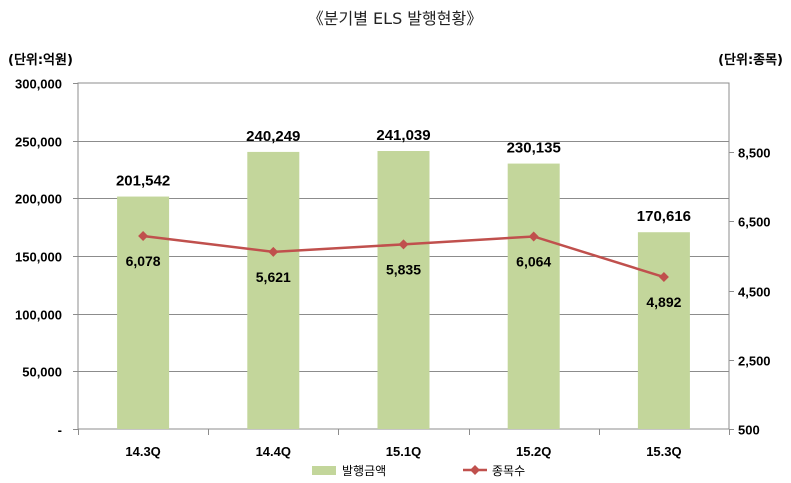 The height and width of the screenshot is (483, 791). Describe the element at coordinates (664, 216) in the screenshot. I see `bar-data-label: 170,616` at that location.